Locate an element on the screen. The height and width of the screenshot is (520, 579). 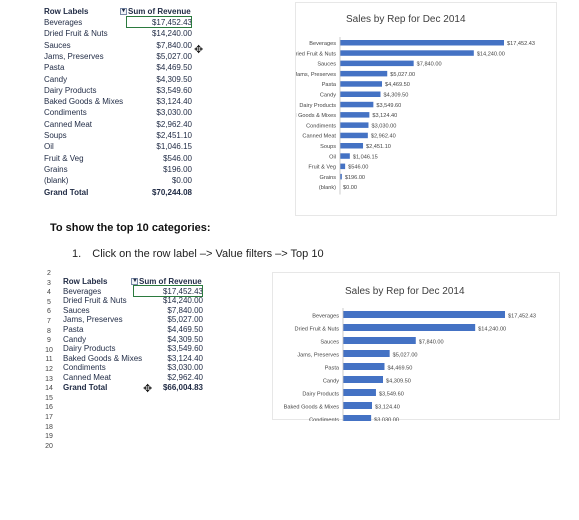
row-number: 11 is located at coordinates (49, 360).